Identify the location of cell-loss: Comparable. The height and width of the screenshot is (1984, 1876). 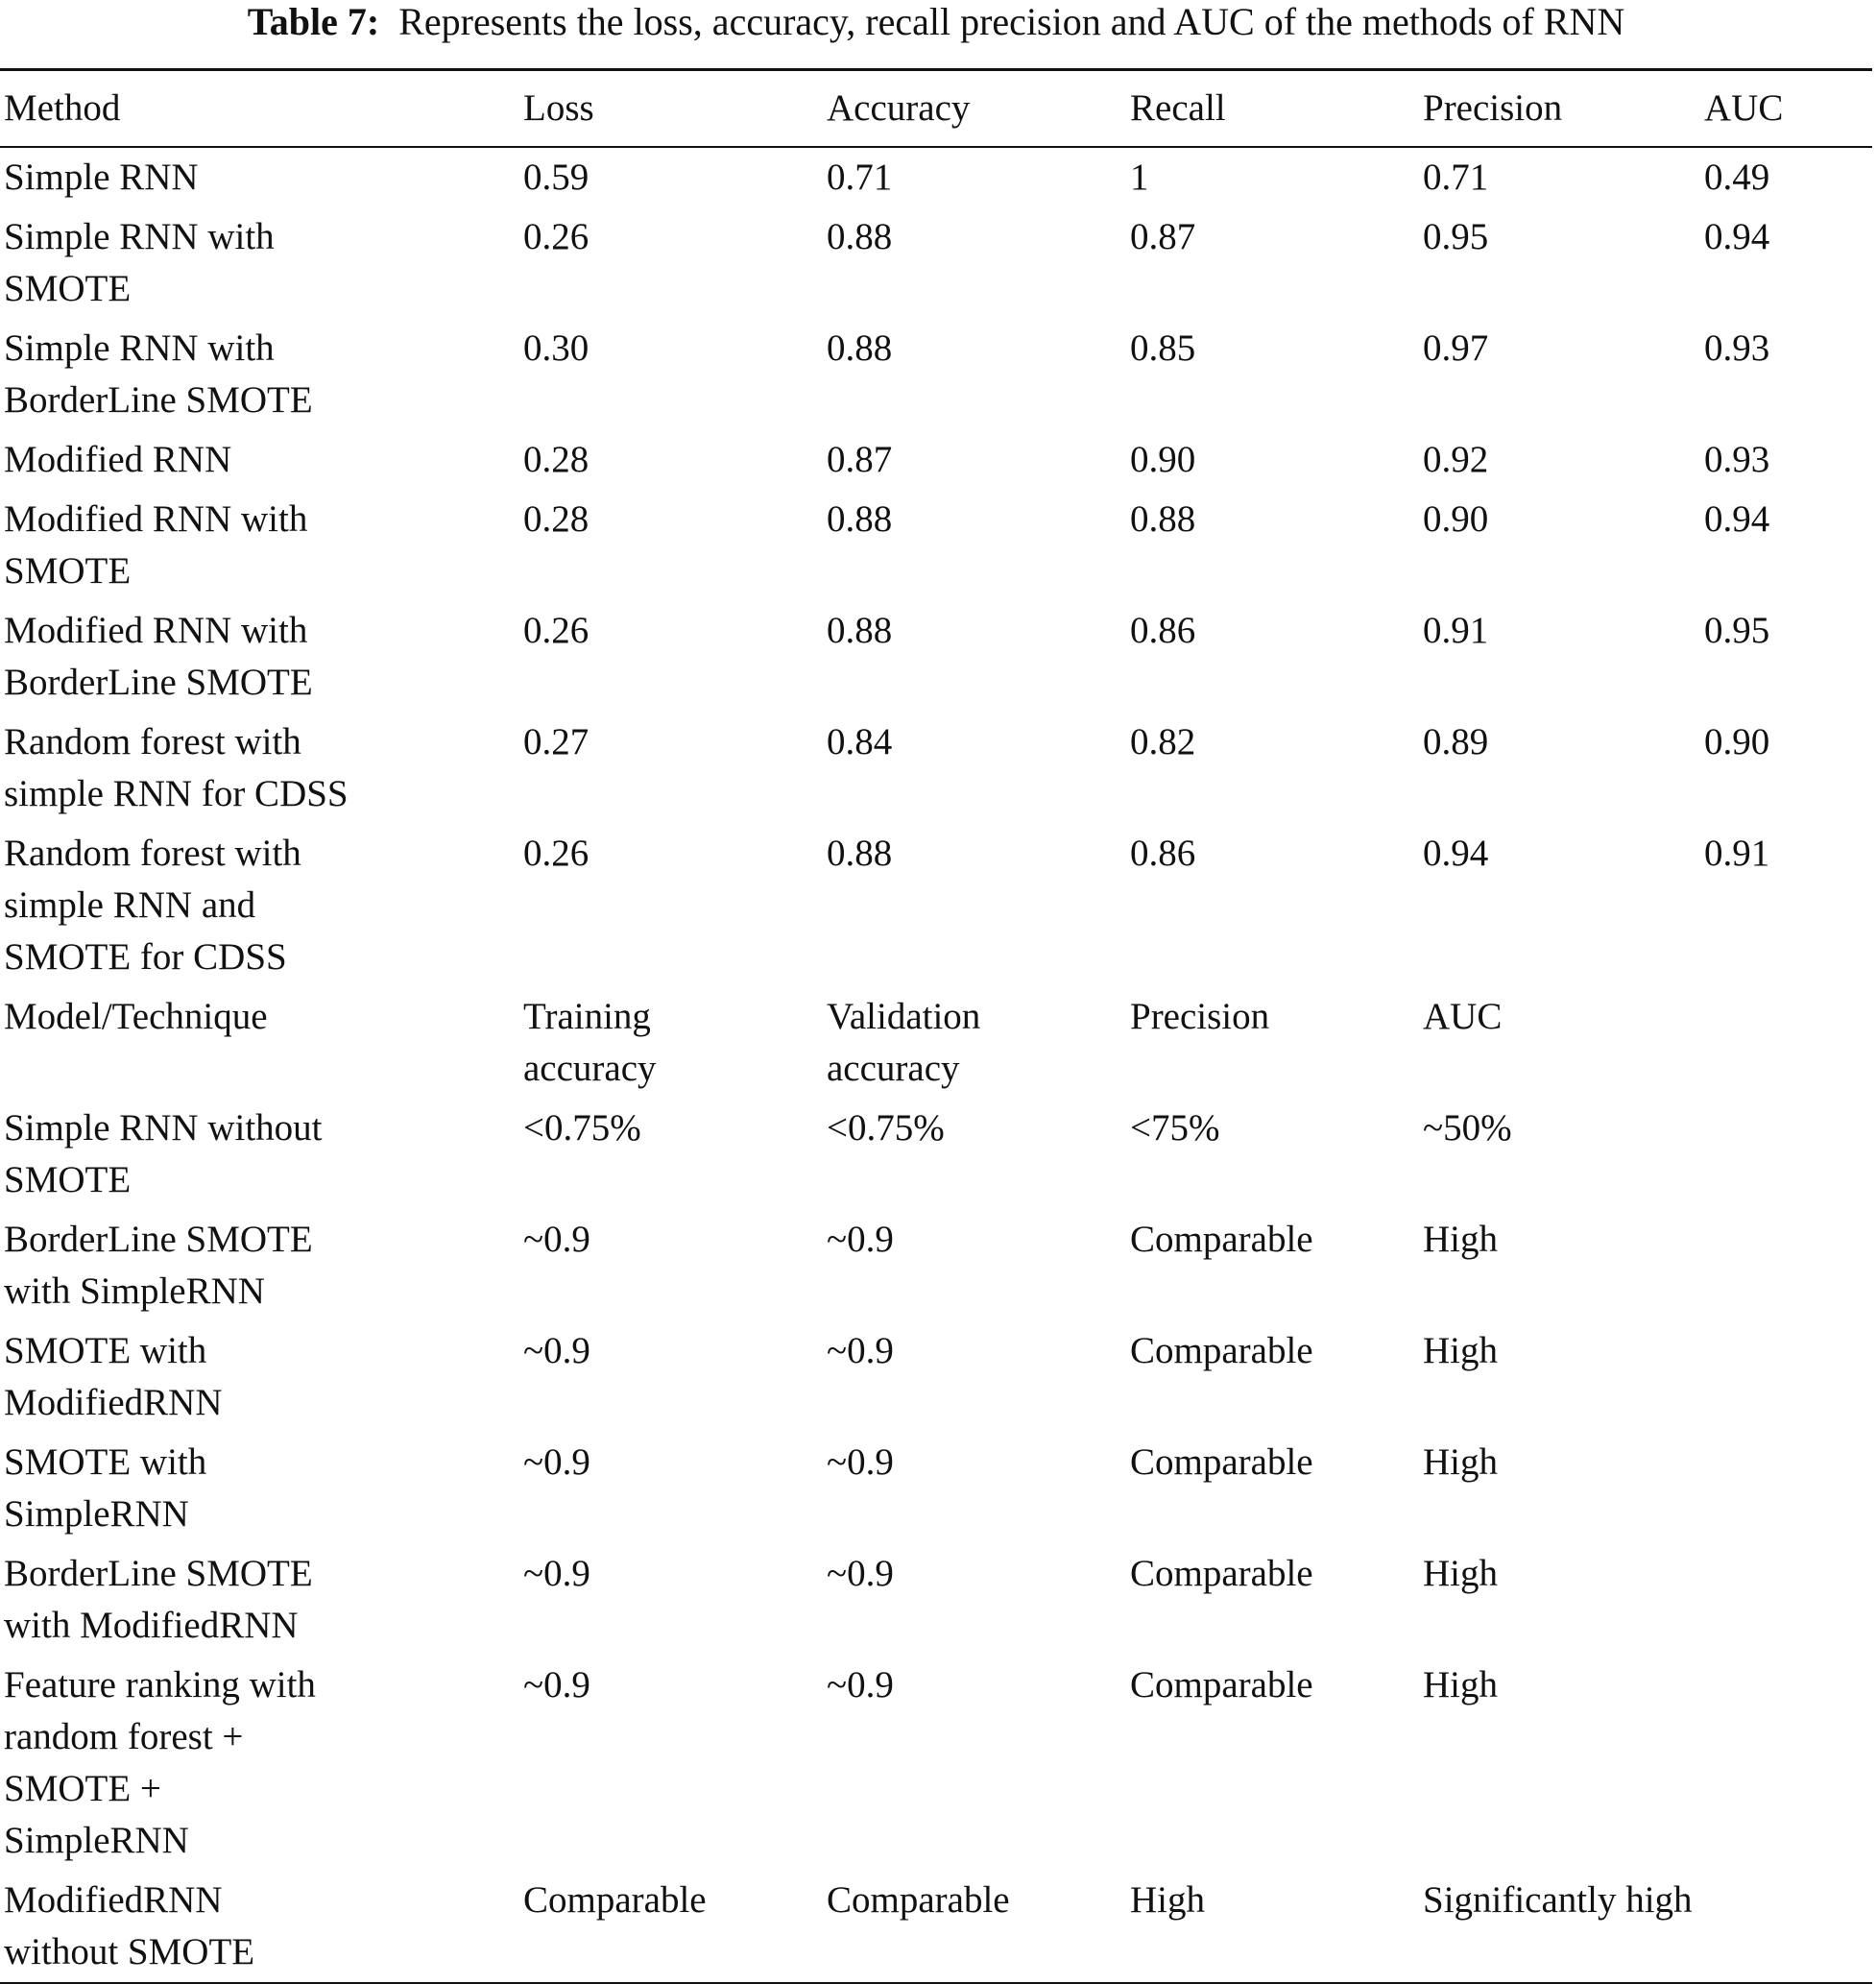
(615, 1900).